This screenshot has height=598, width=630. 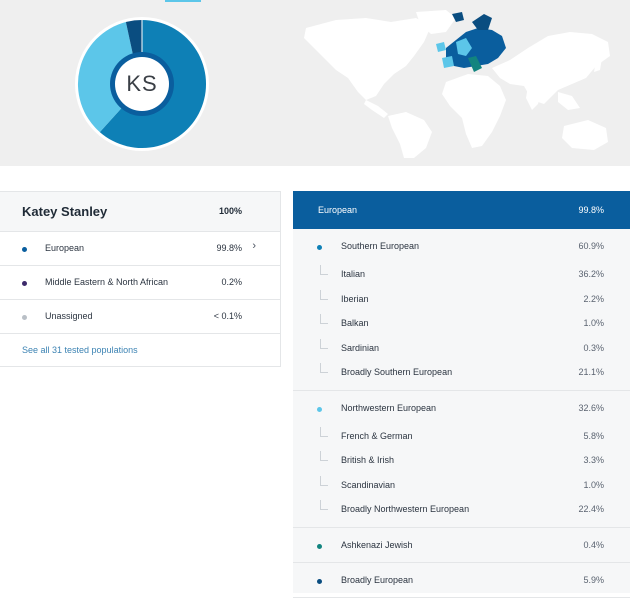 I want to click on subgroup-percent: 2.2%, so click(x=593, y=298).